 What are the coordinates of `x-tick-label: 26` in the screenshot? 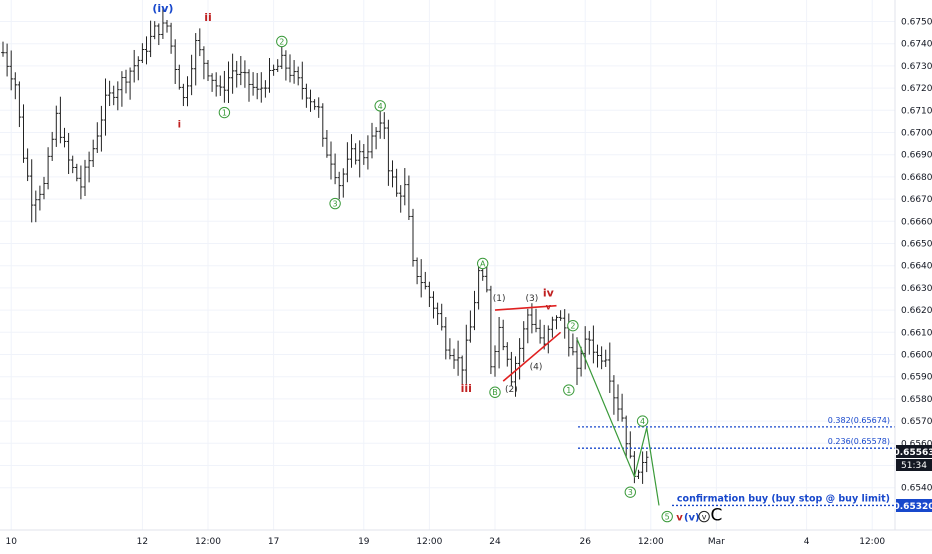 It's located at (585, 542).